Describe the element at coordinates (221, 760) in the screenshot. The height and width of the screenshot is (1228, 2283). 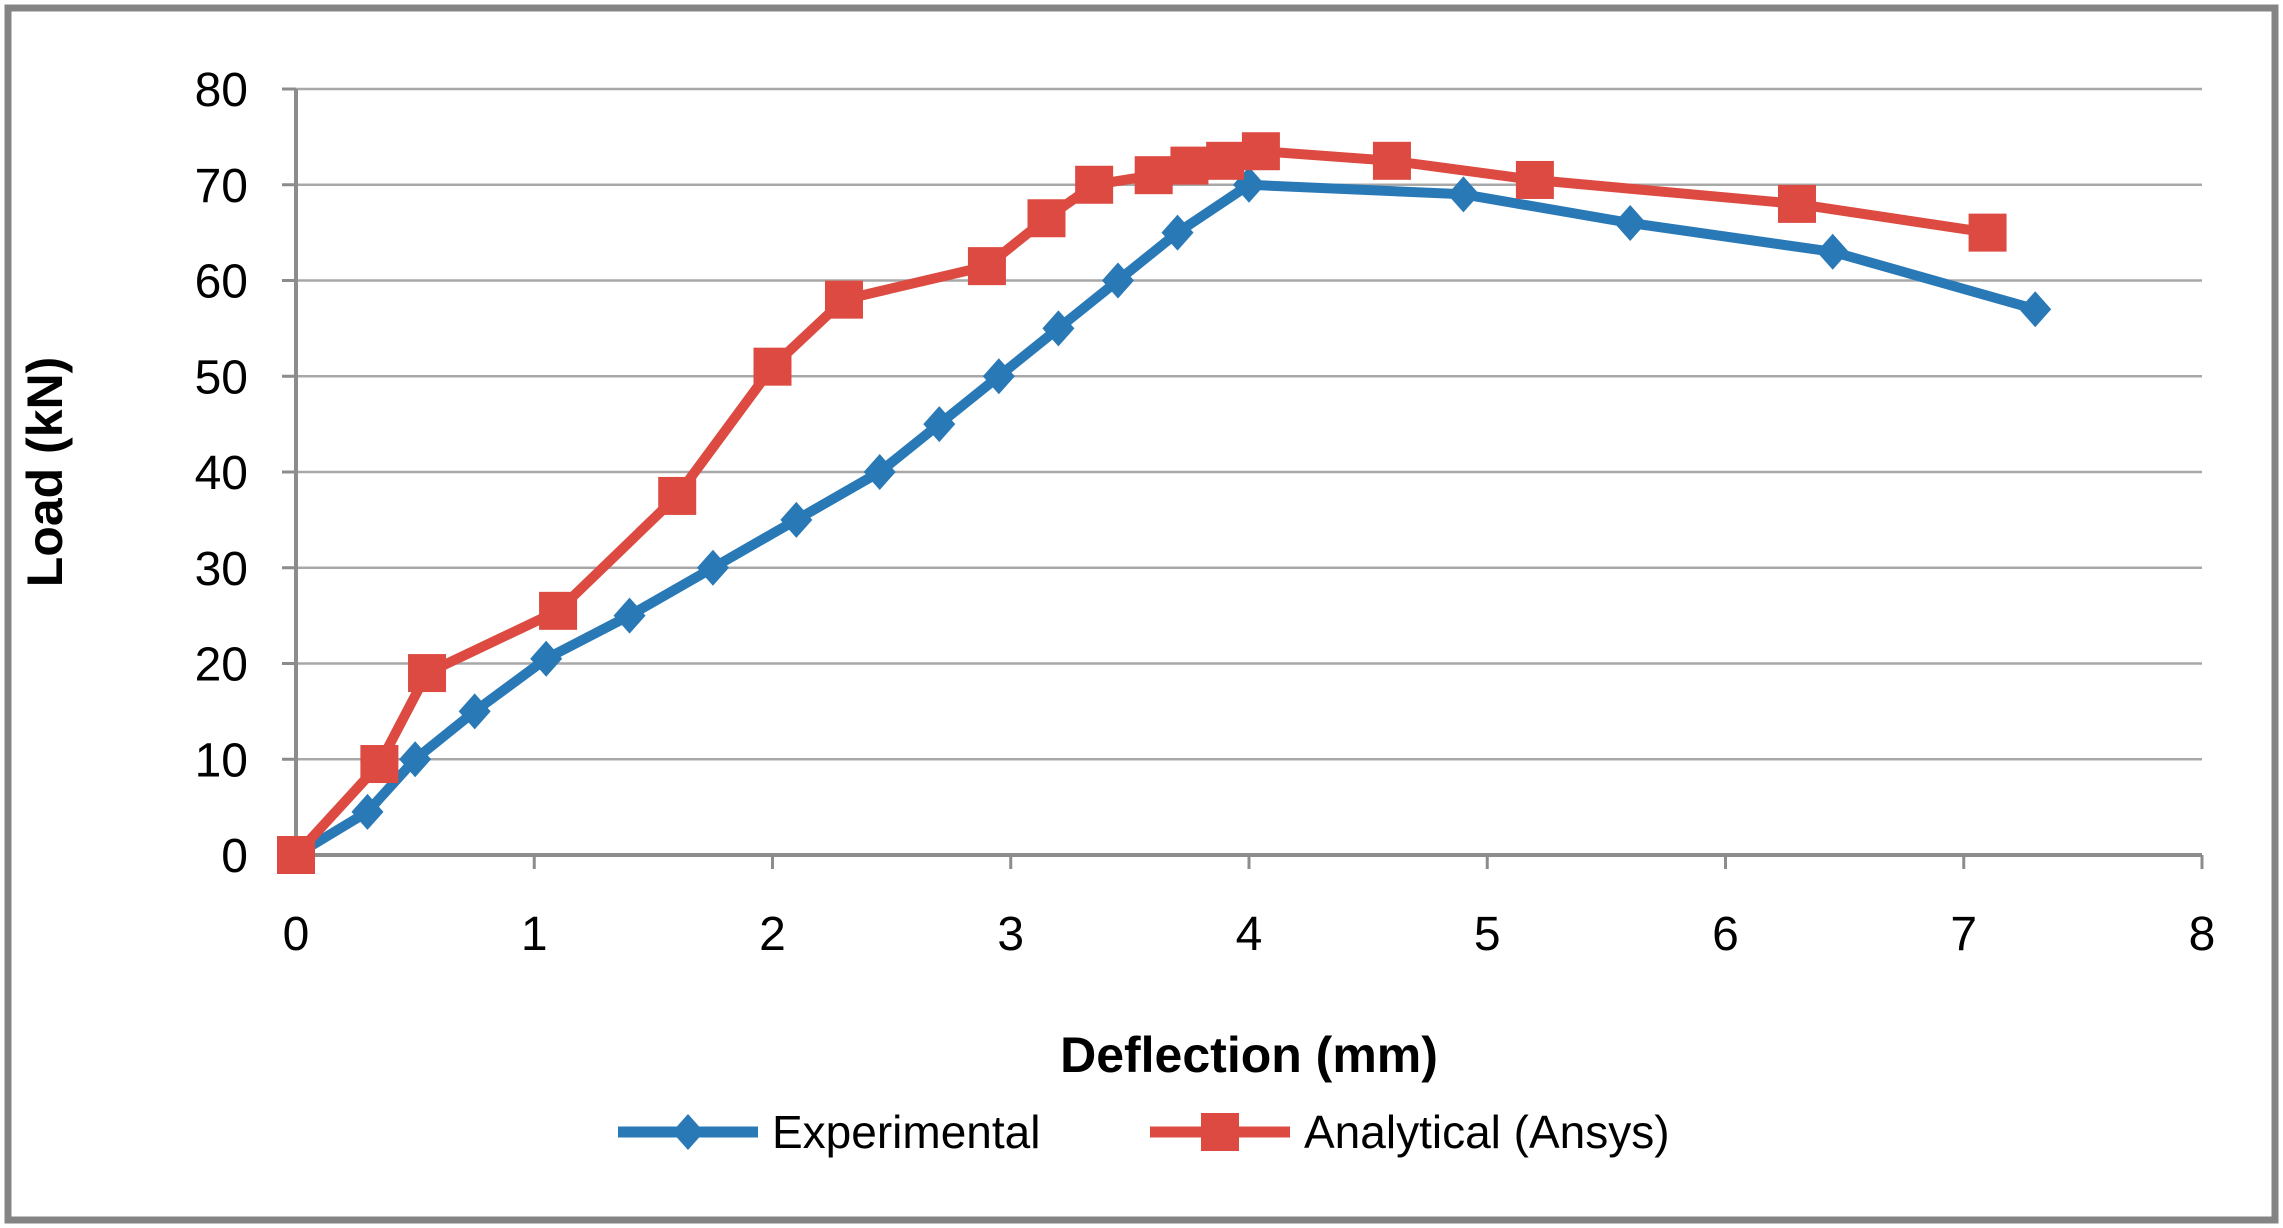
I see `y-tick-label: 10` at that location.